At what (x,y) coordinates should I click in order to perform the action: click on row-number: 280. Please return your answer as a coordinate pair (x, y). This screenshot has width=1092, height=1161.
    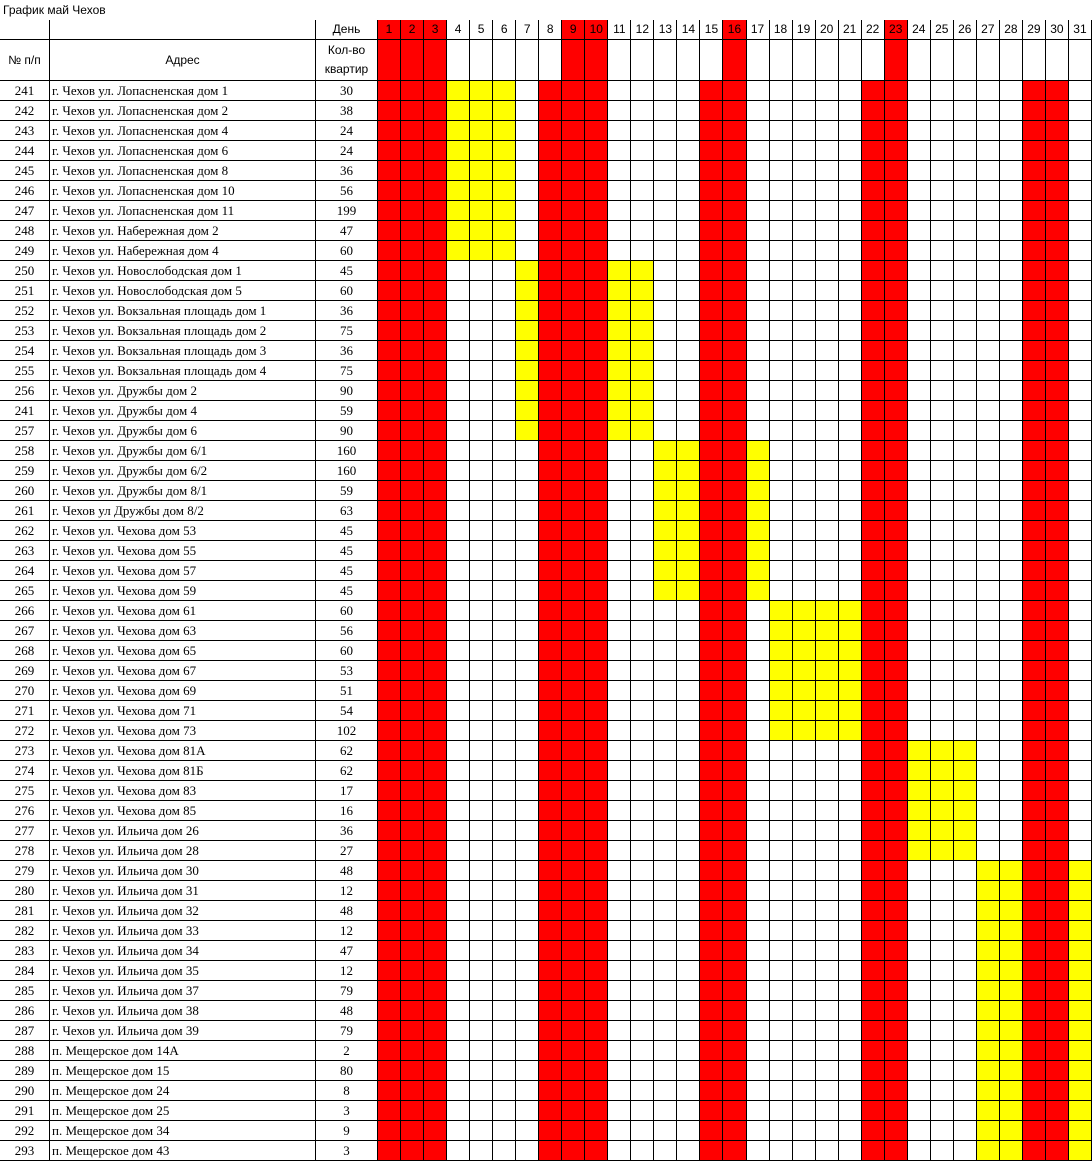
    Looking at the image, I should click on (25, 891).